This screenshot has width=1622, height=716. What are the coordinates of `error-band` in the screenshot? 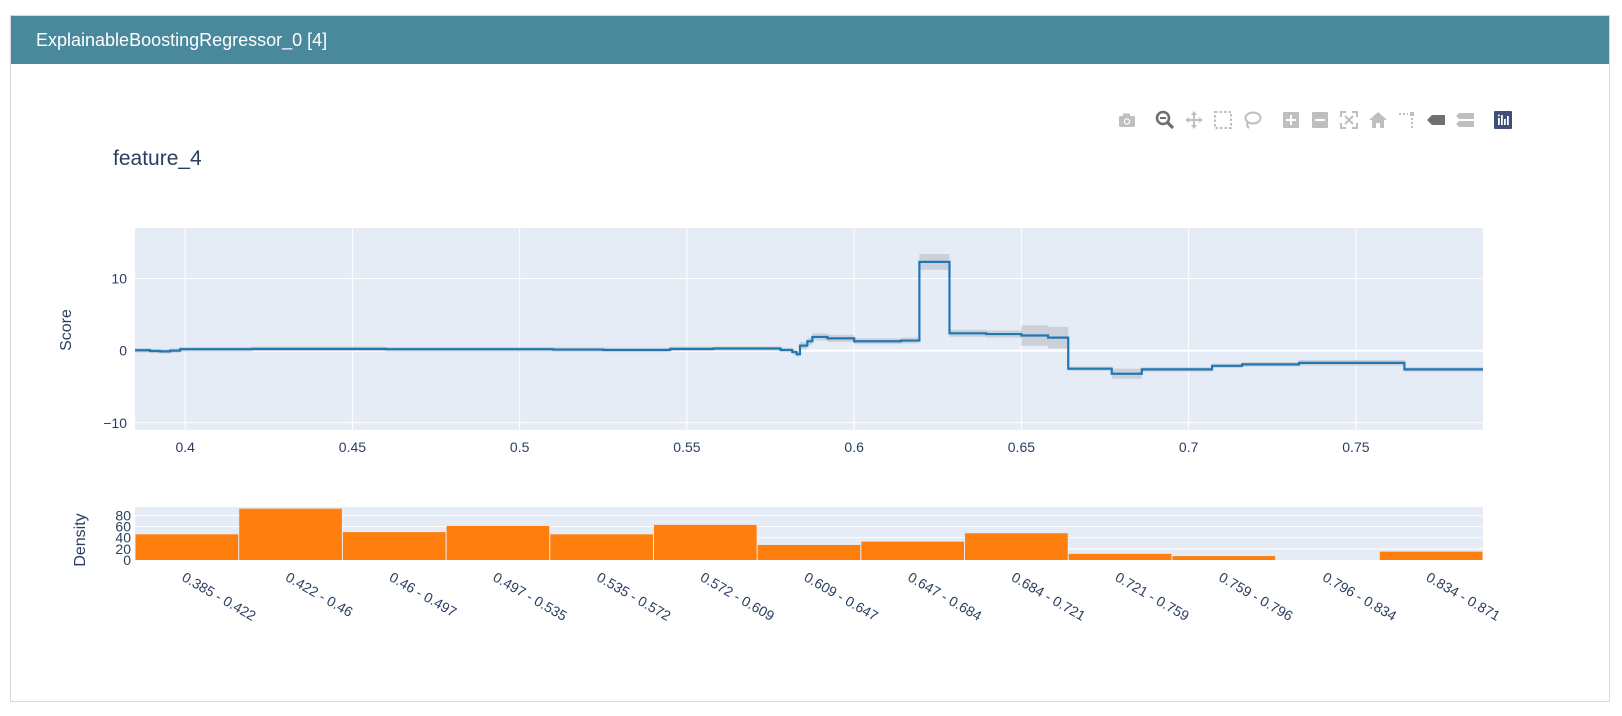 It's located at (809, 316).